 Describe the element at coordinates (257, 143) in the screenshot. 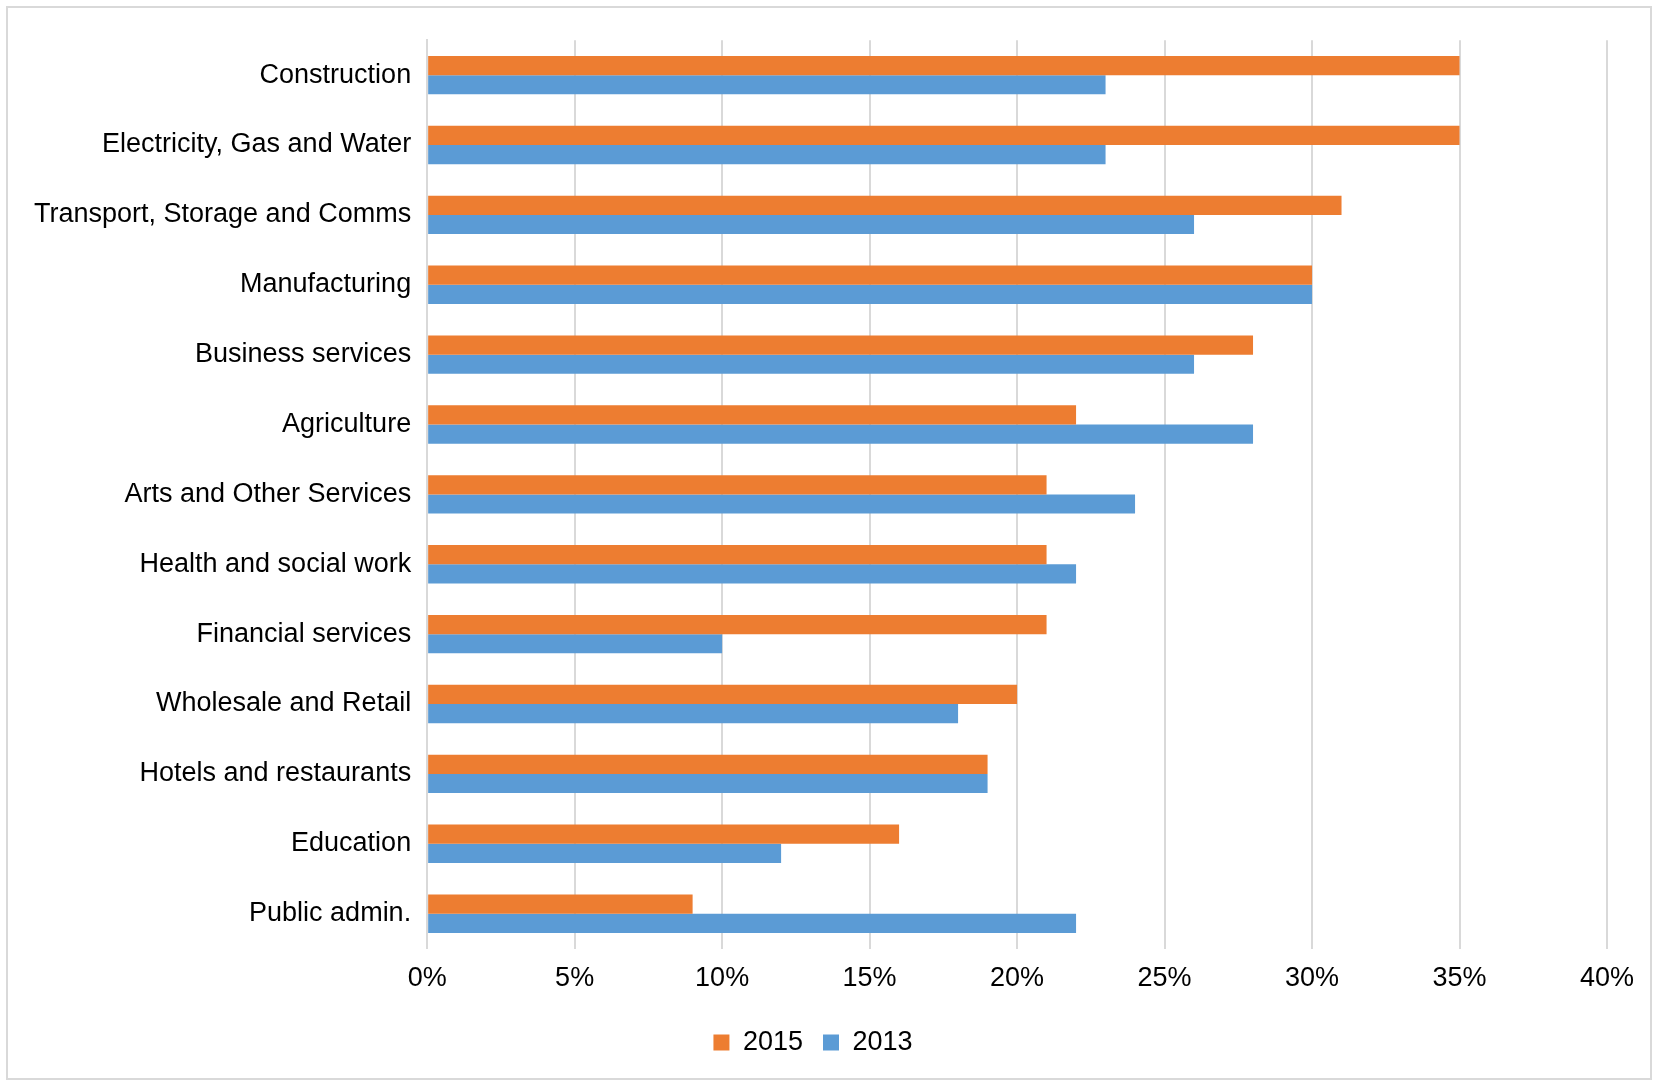

I see `y-tick-label: Electricity, Gas and Water` at that location.